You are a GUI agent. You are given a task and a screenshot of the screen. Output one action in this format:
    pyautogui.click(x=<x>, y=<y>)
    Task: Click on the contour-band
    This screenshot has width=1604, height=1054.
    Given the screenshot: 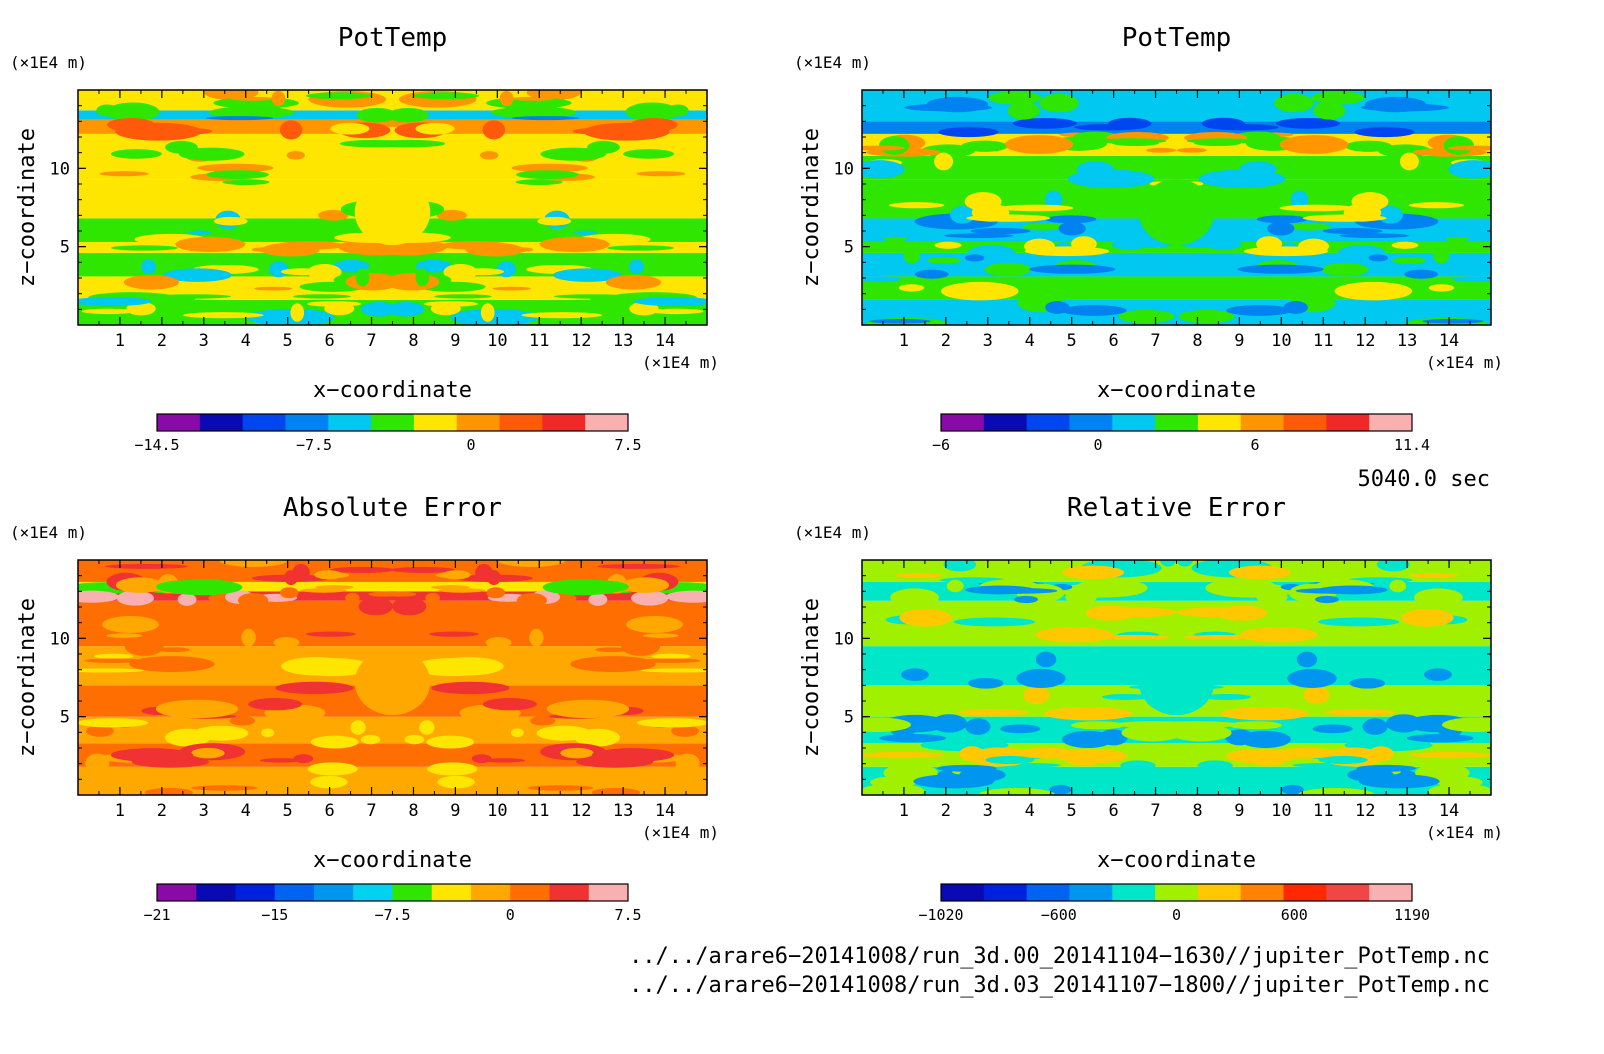 What is the action you would take?
    pyautogui.click(x=1176, y=264)
    